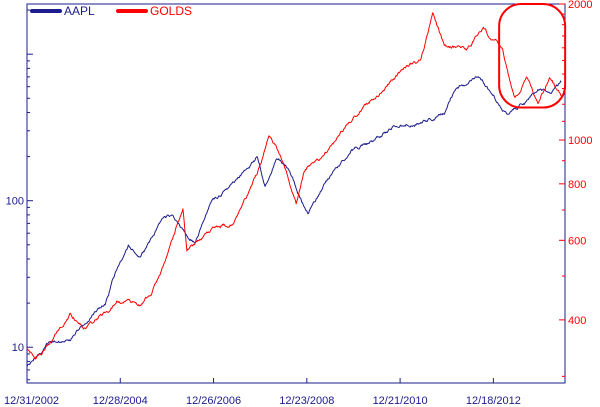 The height and width of the screenshot is (407, 600). I want to click on x-axis-tick-label: 12/23/2008, so click(306, 401).